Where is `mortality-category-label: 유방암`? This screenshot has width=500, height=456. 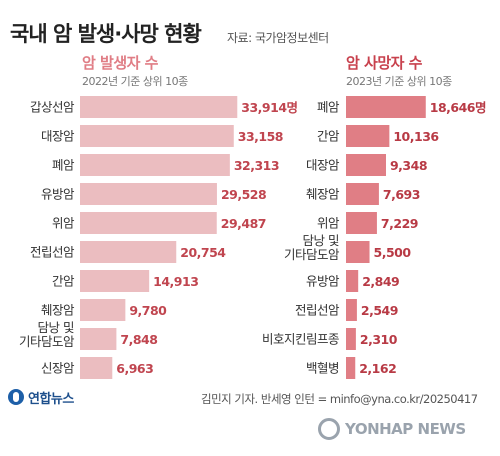
mortality-category-label: 유방암 is located at coordinates (323, 281).